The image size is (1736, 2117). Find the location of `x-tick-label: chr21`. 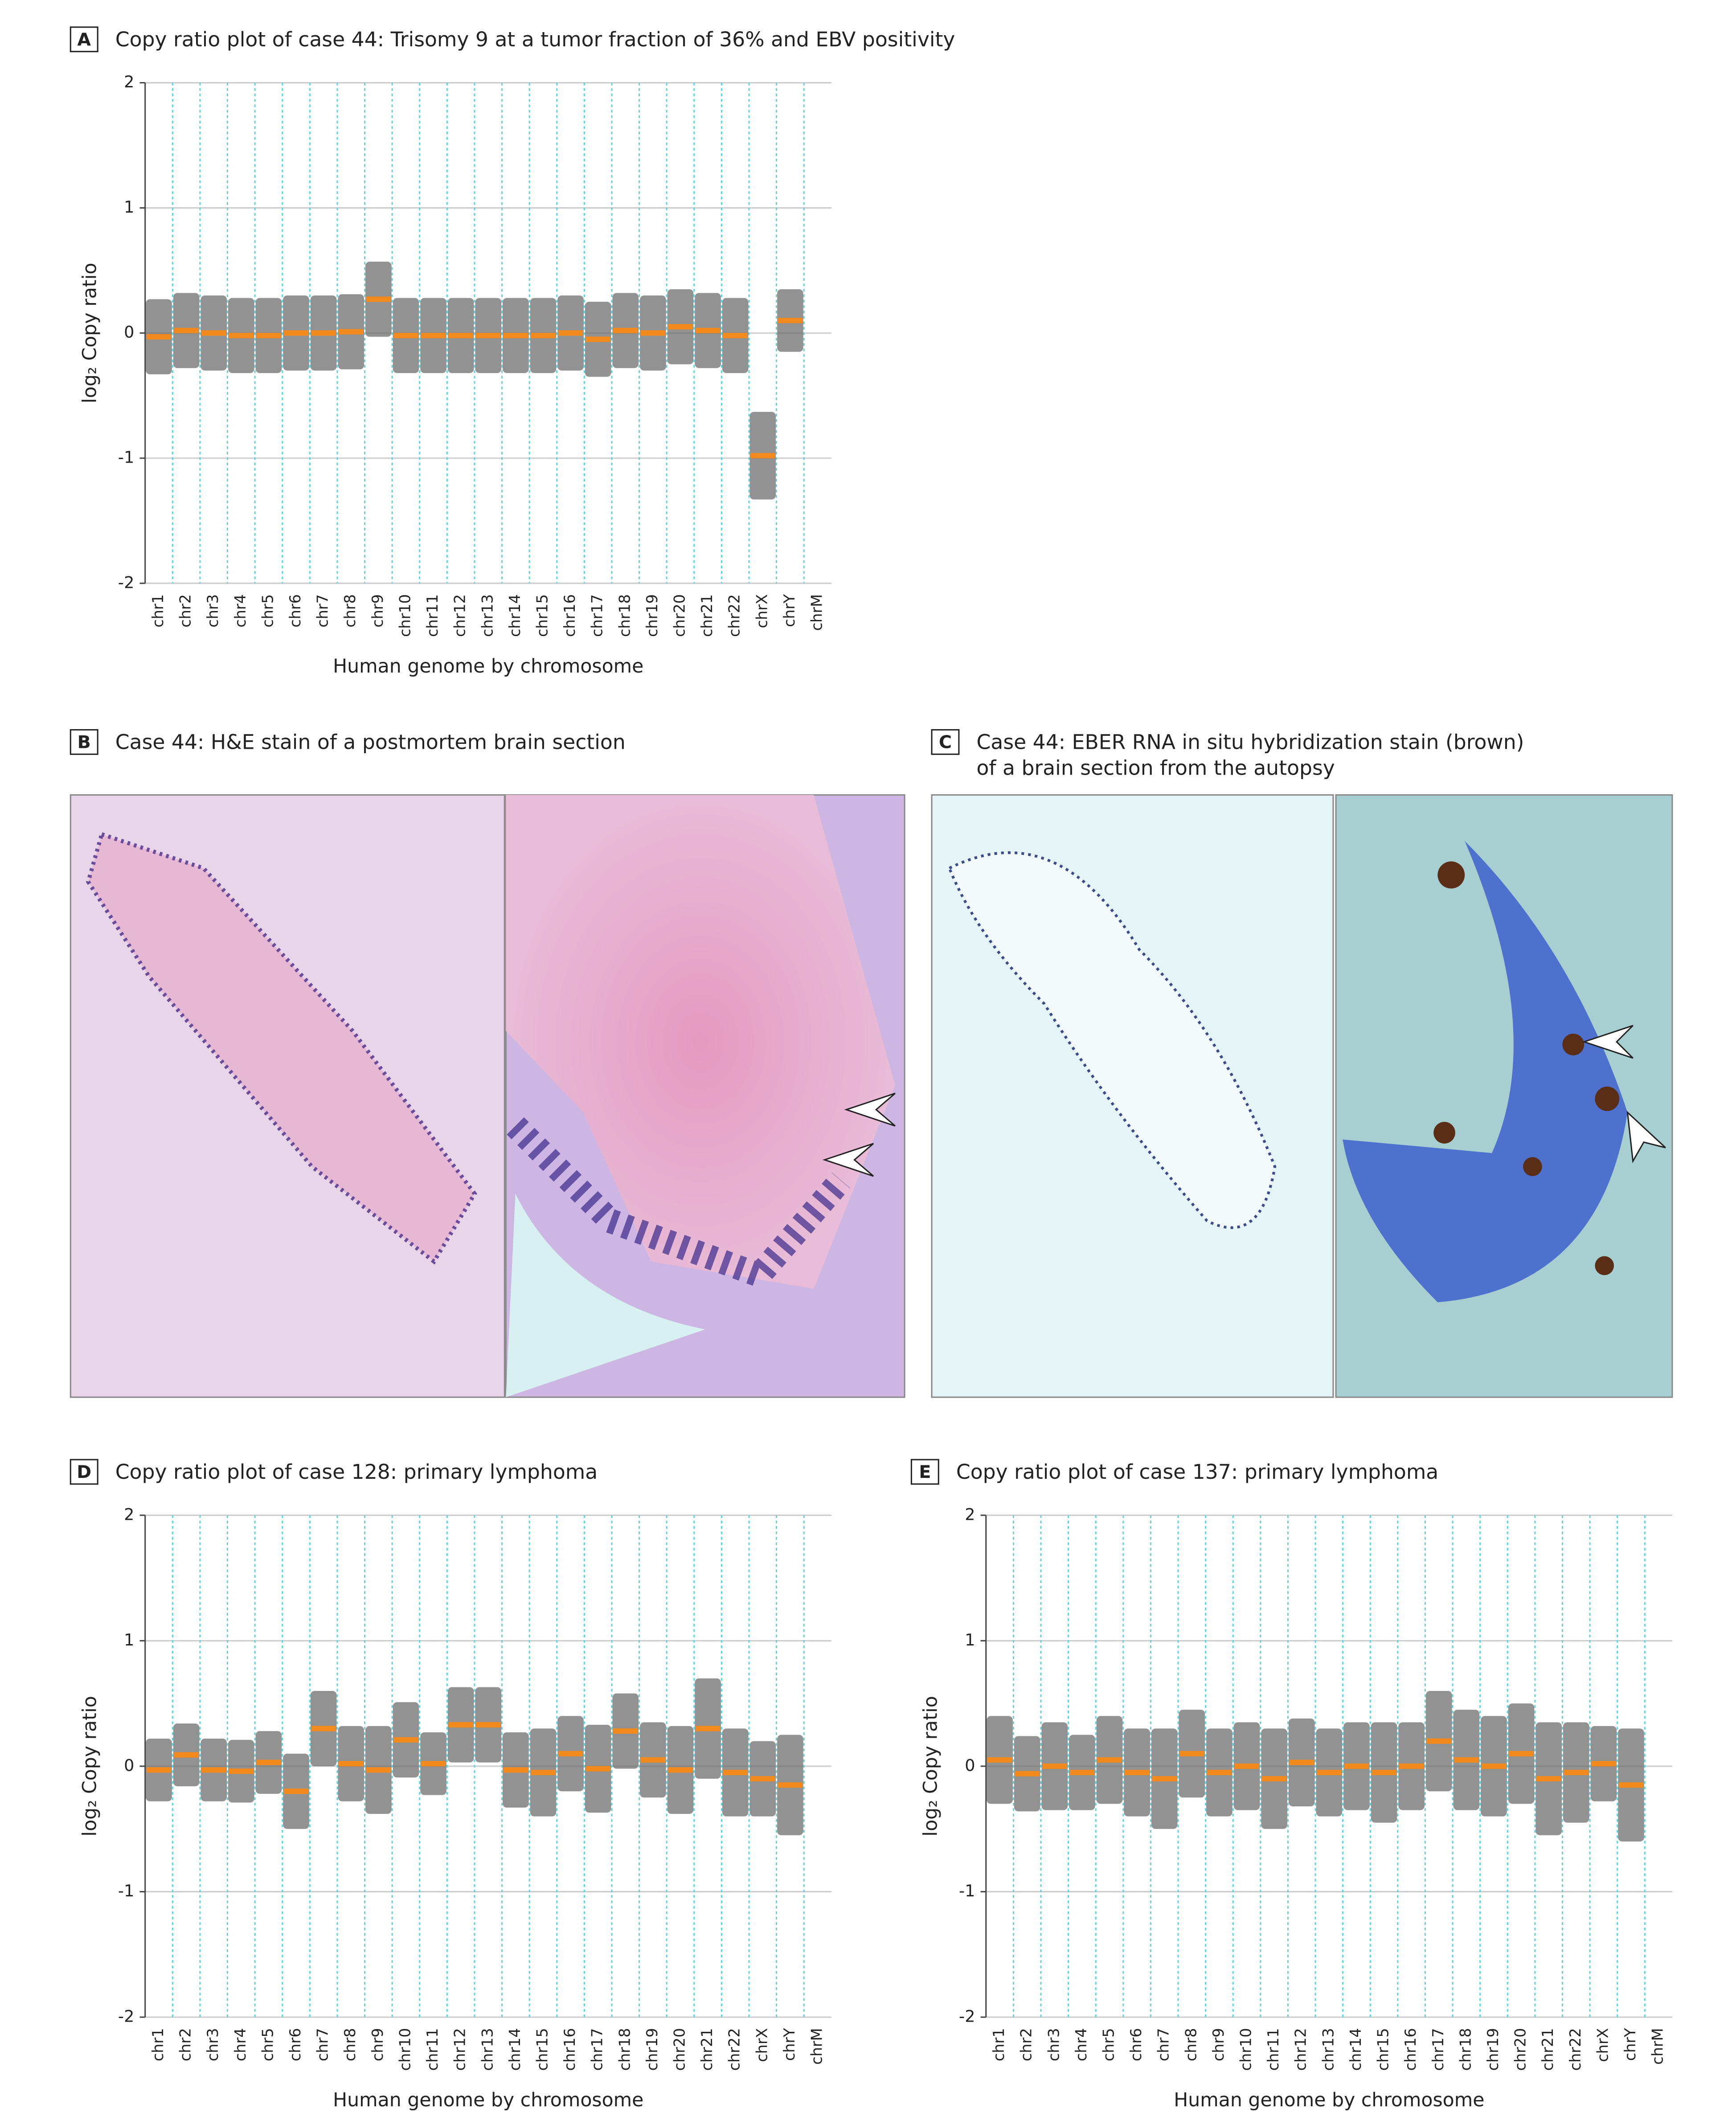

x-tick-label: chr21 is located at coordinates (1547, 2049).